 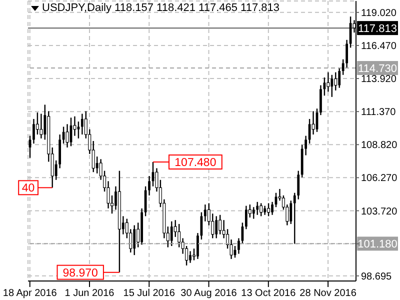 What do you see at coordinates (80, 273) in the screenshot?
I see `annotation: 98.970` at bounding box center [80, 273].